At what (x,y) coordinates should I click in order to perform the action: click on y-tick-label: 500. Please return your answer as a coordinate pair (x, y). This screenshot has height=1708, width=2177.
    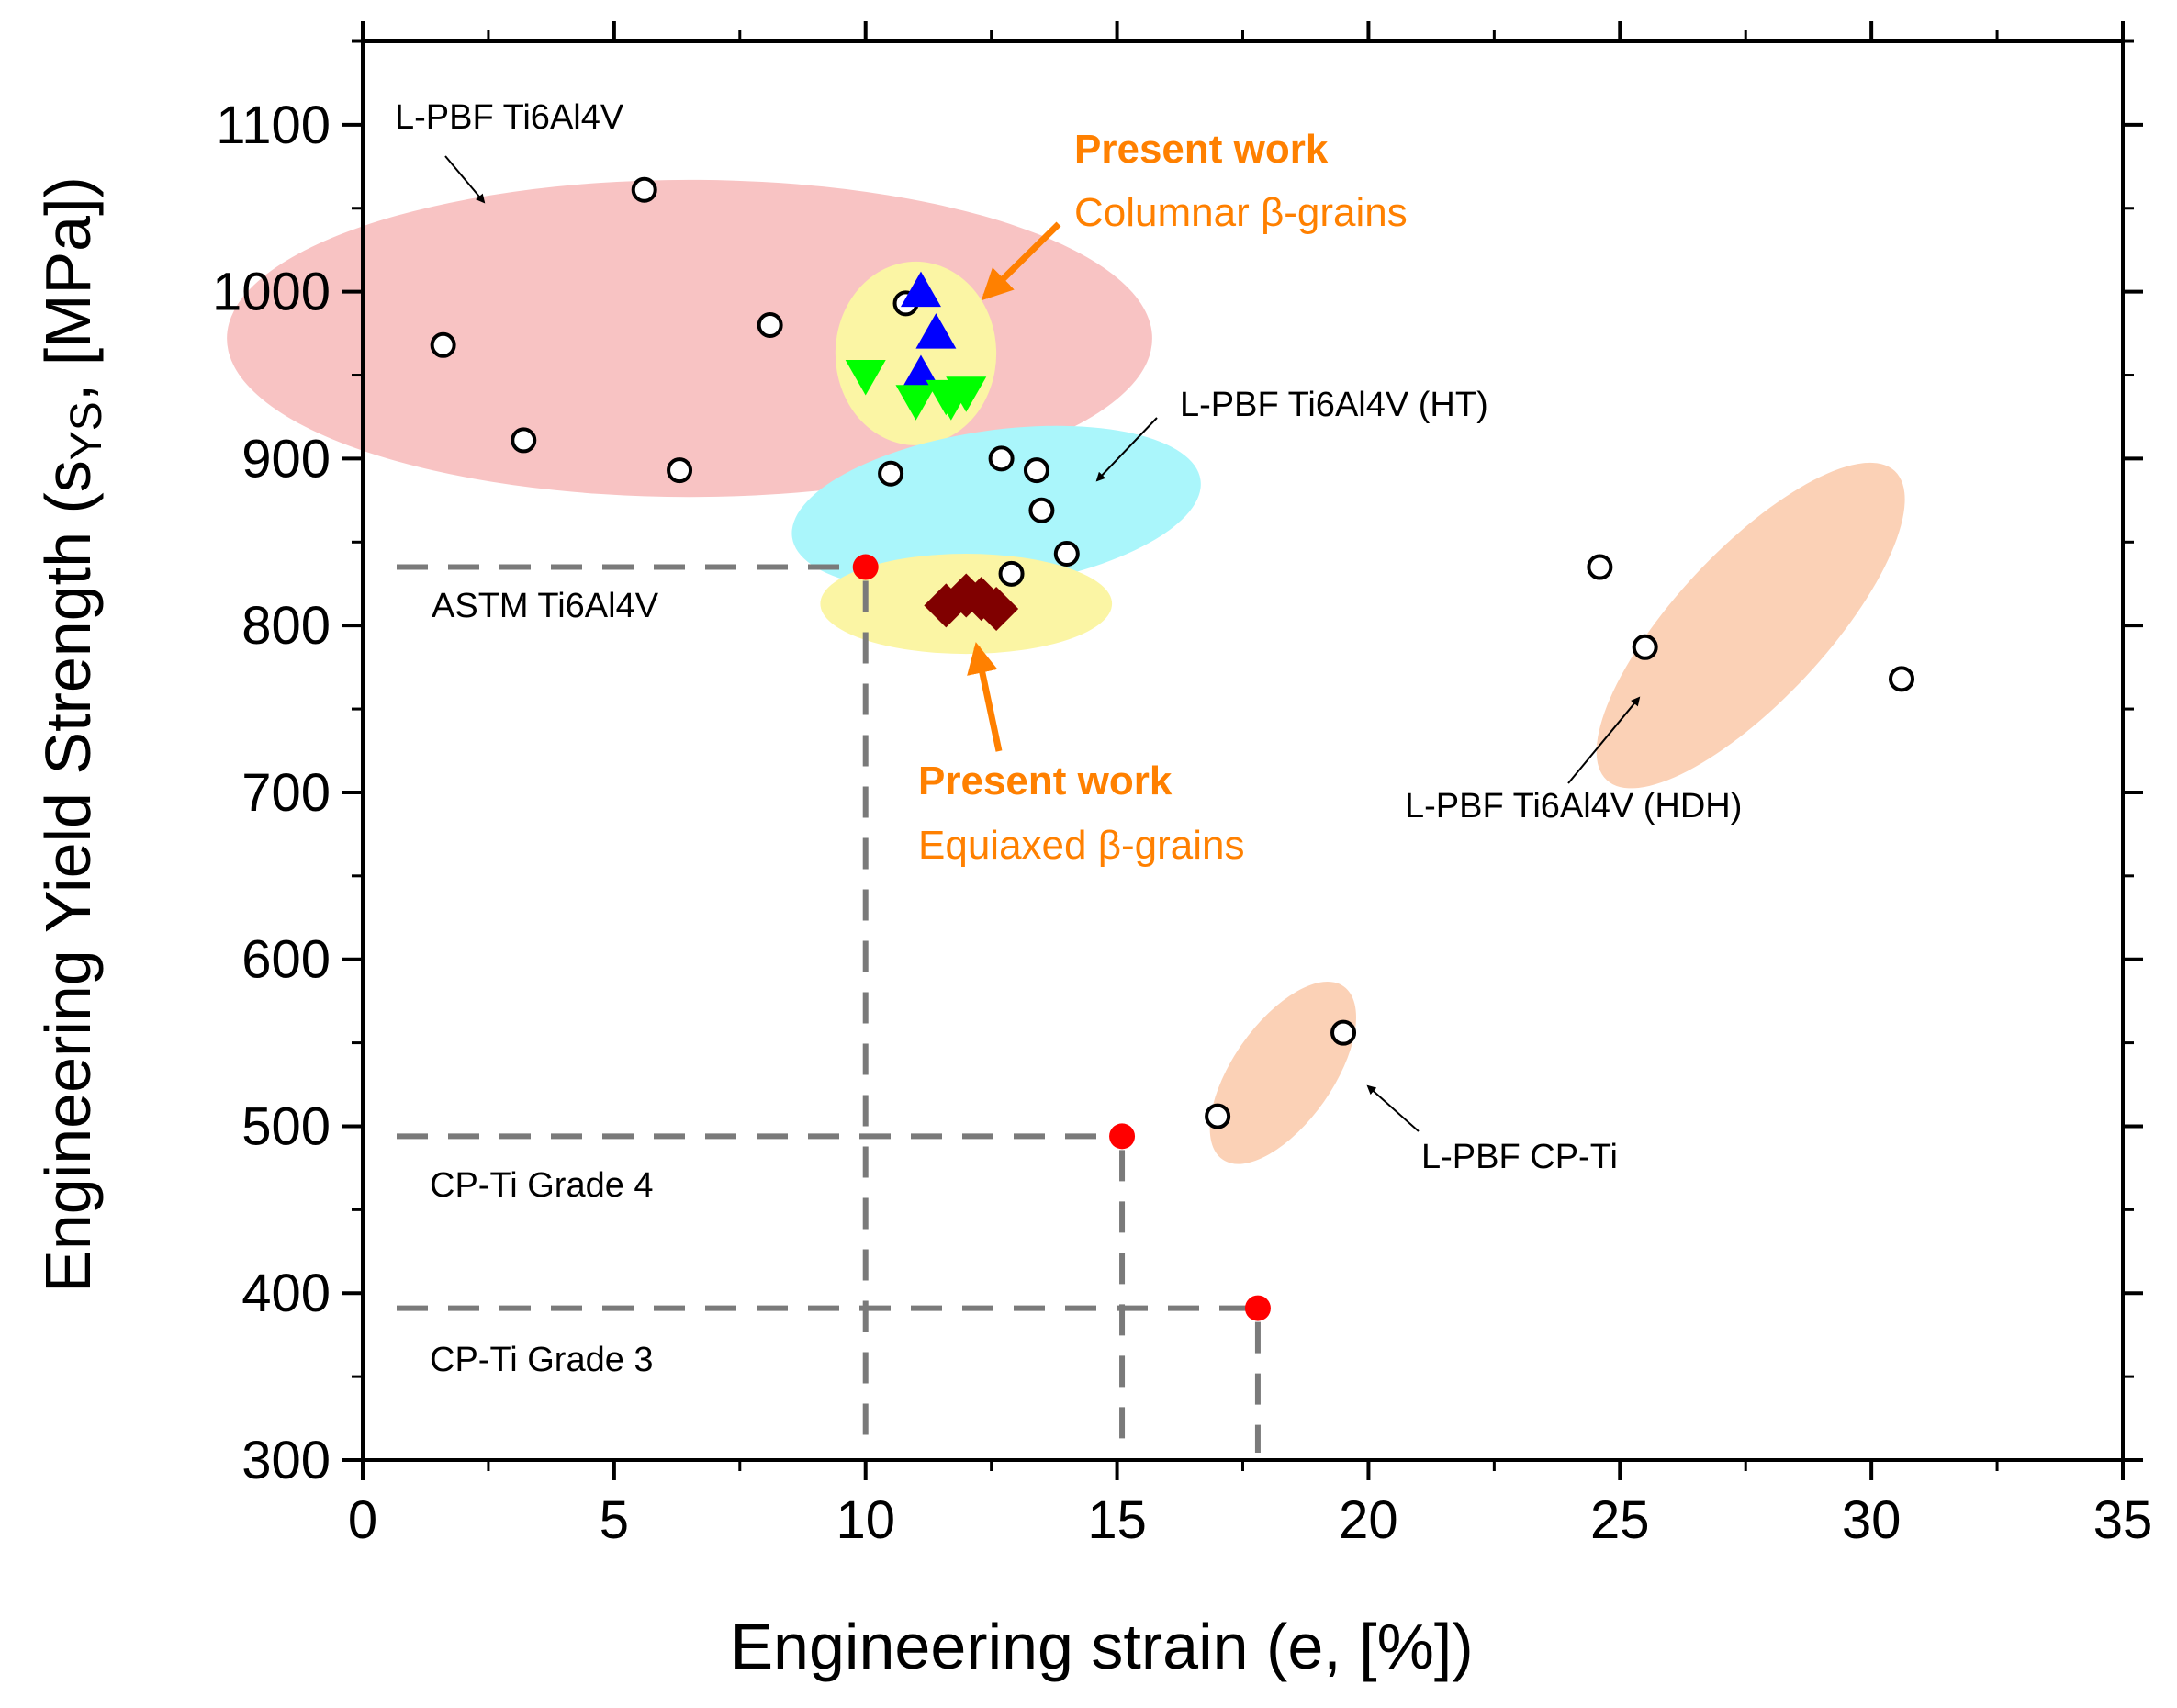
    Looking at the image, I should click on (286, 1126).